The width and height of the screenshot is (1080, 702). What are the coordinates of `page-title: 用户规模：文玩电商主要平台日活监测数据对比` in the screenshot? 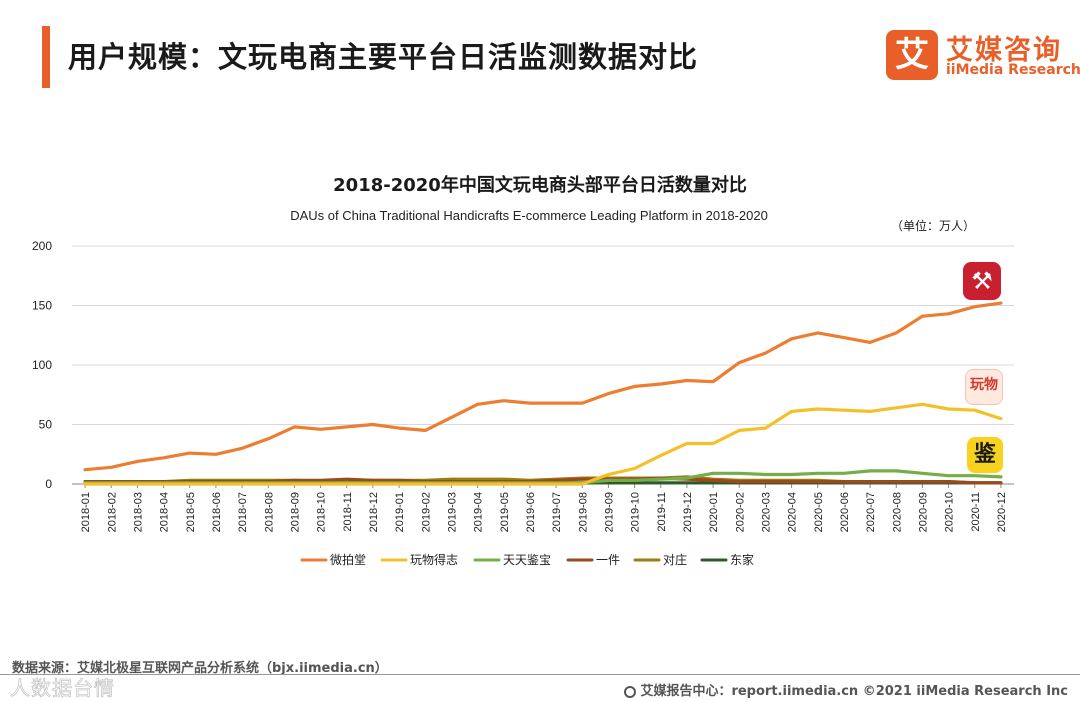 It's located at (383, 57).